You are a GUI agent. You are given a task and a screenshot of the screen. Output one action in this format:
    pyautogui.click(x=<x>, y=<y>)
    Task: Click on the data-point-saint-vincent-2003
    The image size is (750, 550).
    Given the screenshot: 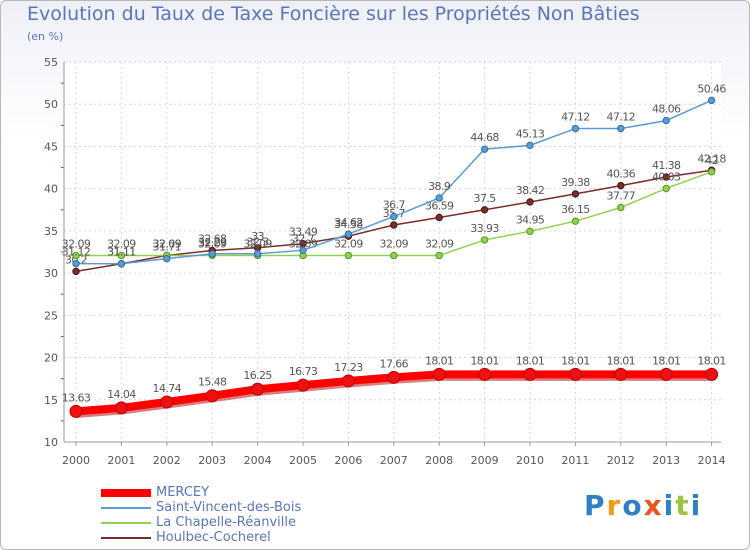 What is the action you would take?
    pyautogui.click(x=212, y=254)
    